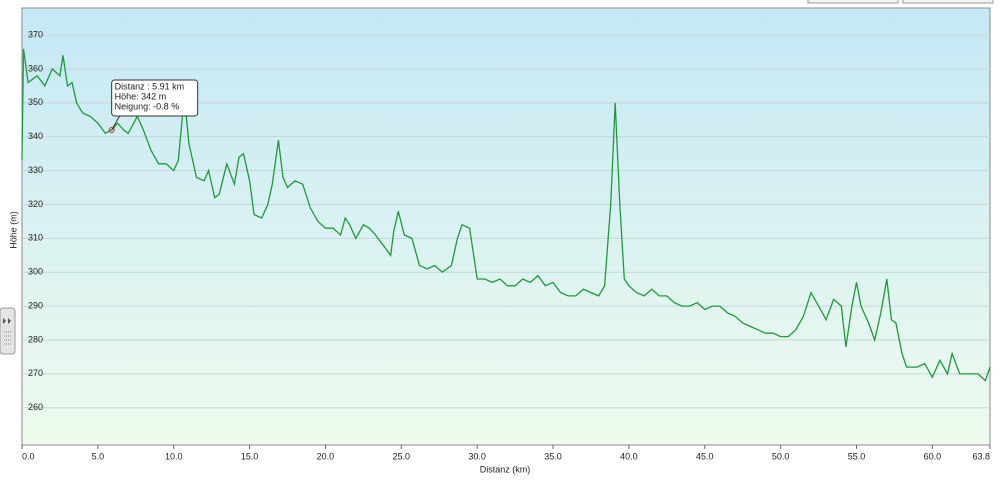  Describe the element at coordinates (705, 456) in the screenshot. I see `x-tick-label: 45.0` at that location.